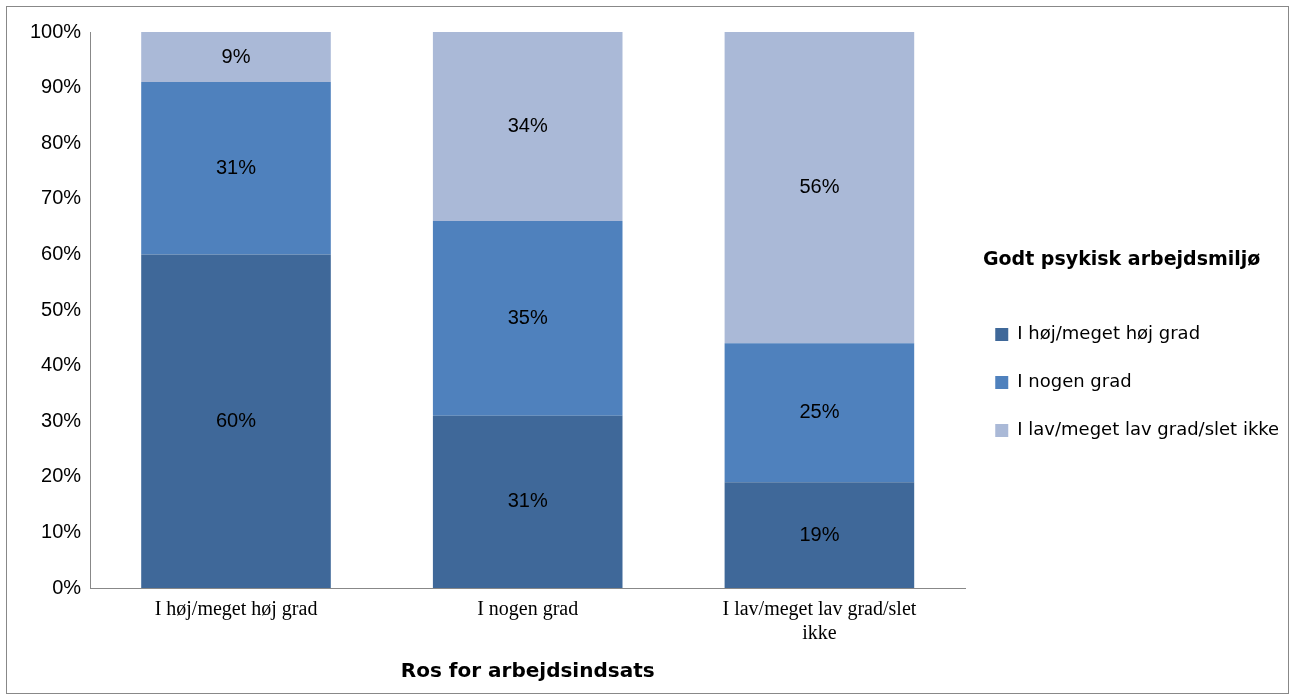 The image size is (1295, 700). Describe the element at coordinates (61, 197) in the screenshot. I see `y-tick-label: 70%` at that location.